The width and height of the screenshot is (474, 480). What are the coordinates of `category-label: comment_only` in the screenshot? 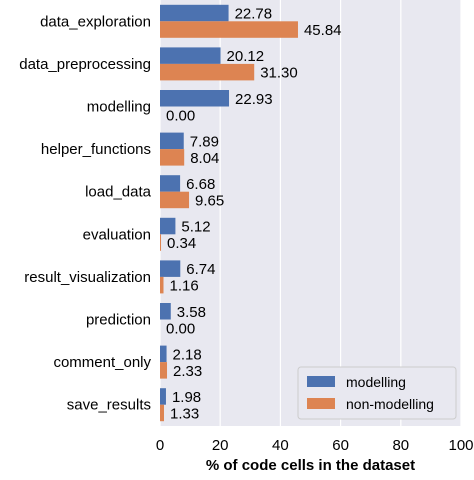 It's located at (102, 362).